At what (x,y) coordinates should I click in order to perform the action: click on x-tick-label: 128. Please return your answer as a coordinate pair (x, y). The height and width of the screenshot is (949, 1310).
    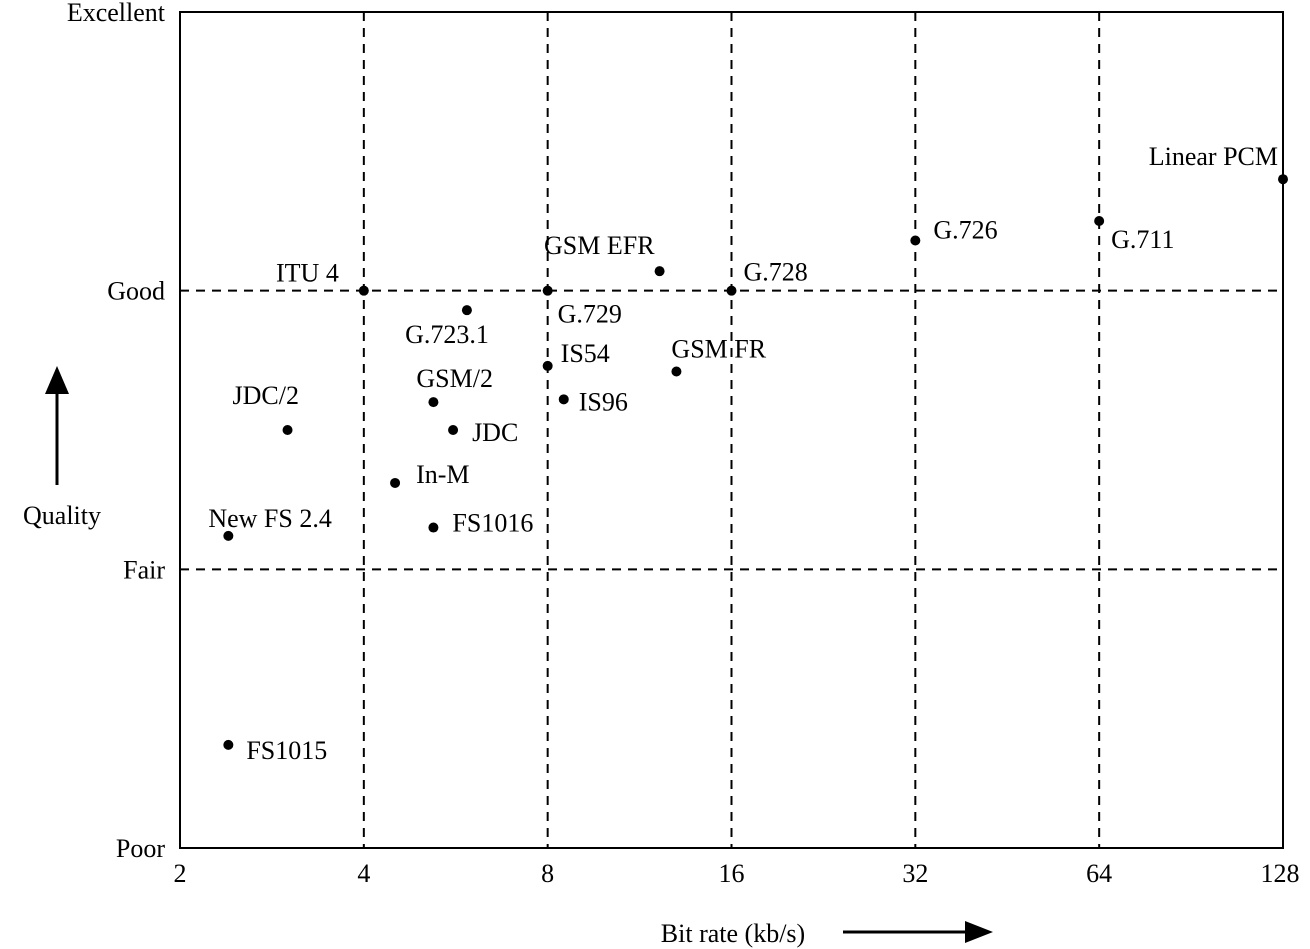
    Looking at the image, I should click on (1280, 873).